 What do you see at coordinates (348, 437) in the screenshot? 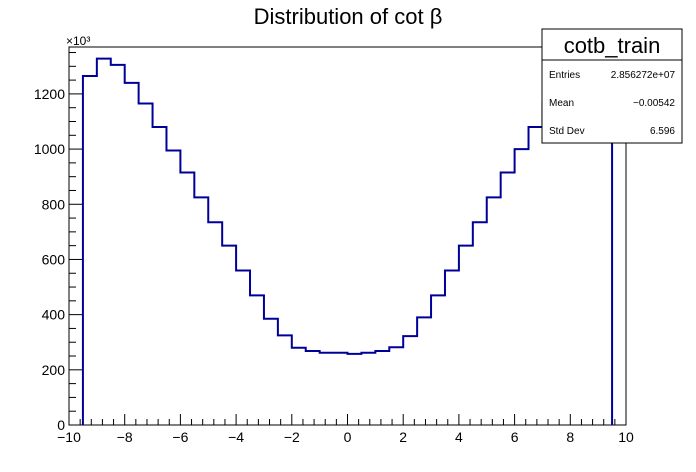
I see `x-tick-label: 0` at bounding box center [348, 437].